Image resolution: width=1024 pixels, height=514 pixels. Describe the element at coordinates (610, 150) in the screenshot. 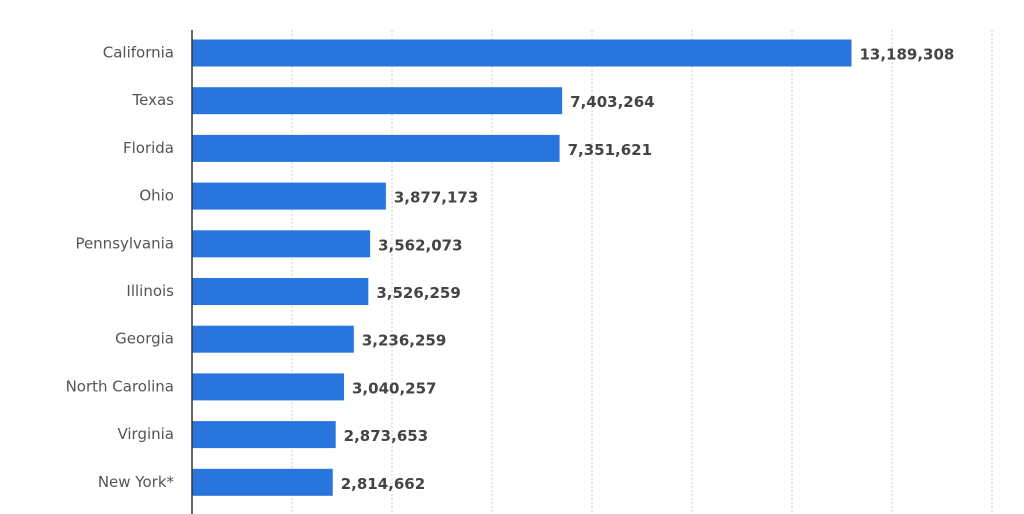

I see `value-label: 7,351,621` at that location.